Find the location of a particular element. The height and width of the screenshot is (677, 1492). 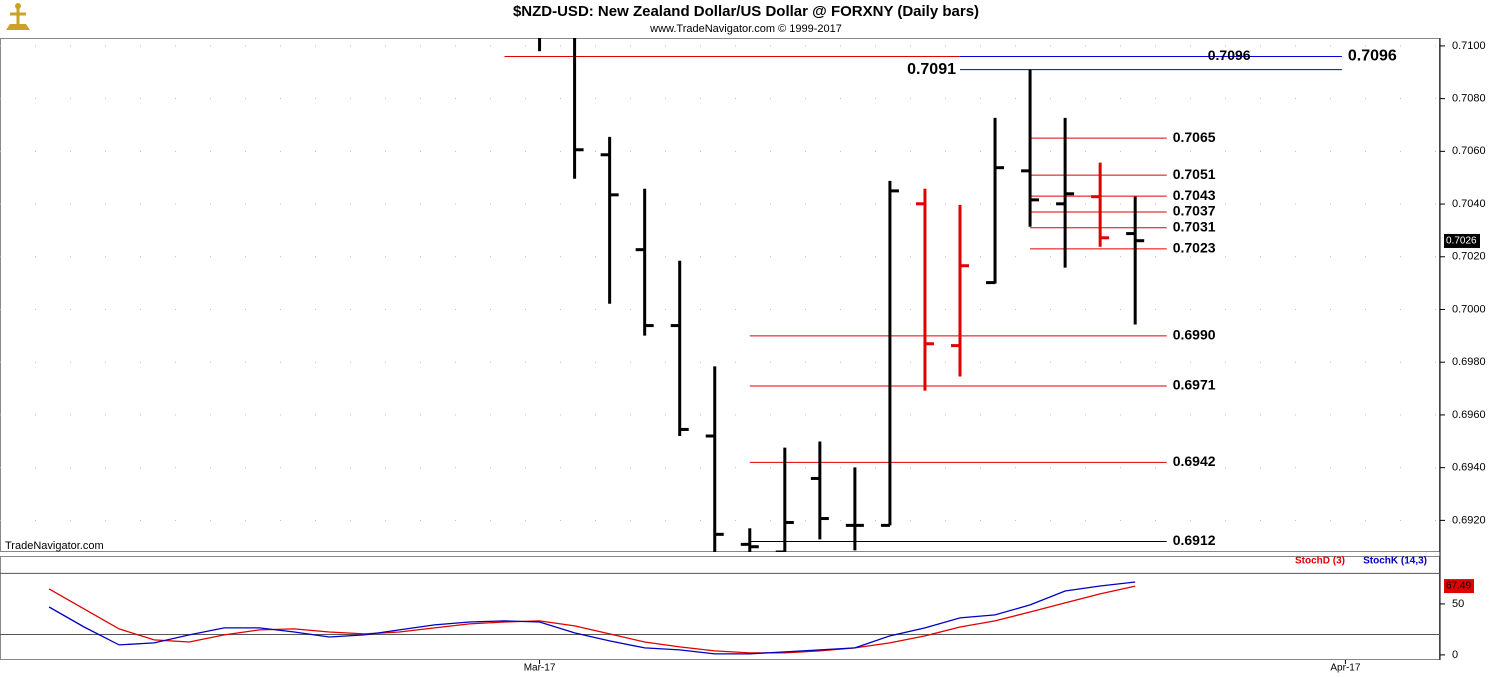

stoch-plot is located at coordinates (720, 613).